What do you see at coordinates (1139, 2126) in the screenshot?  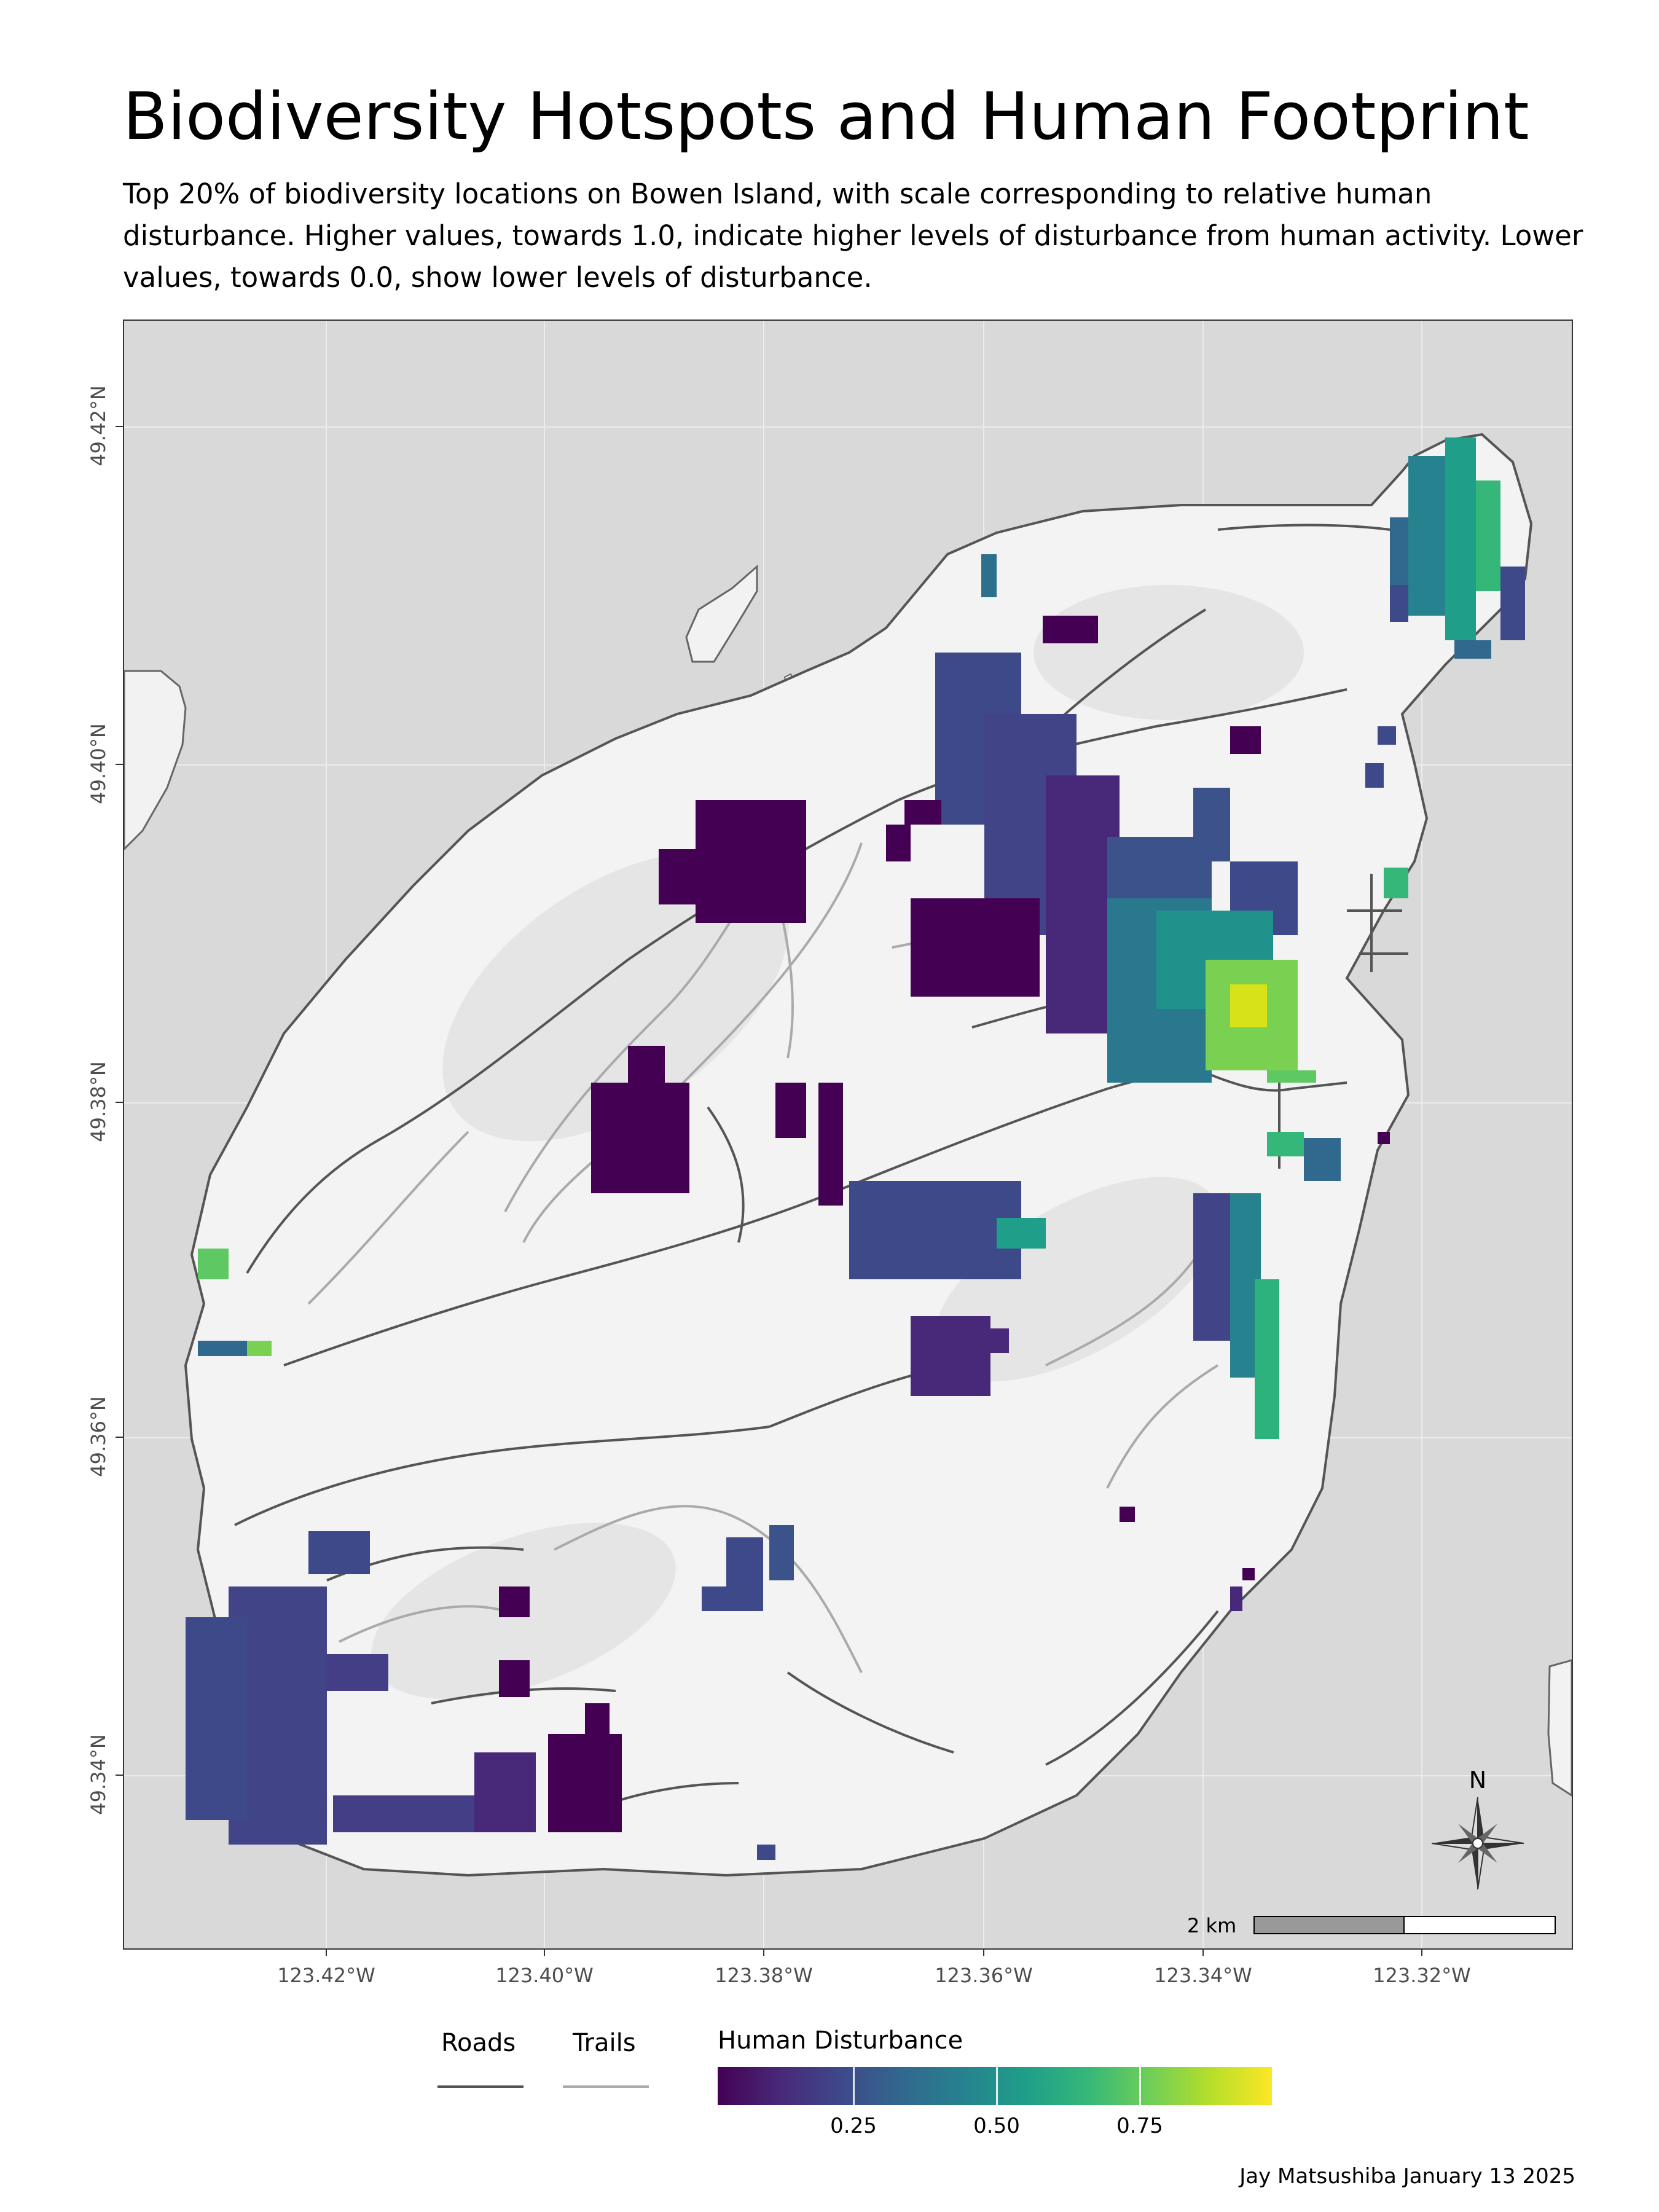 I see `colorbar-tick-label: 0.75` at bounding box center [1139, 2126].